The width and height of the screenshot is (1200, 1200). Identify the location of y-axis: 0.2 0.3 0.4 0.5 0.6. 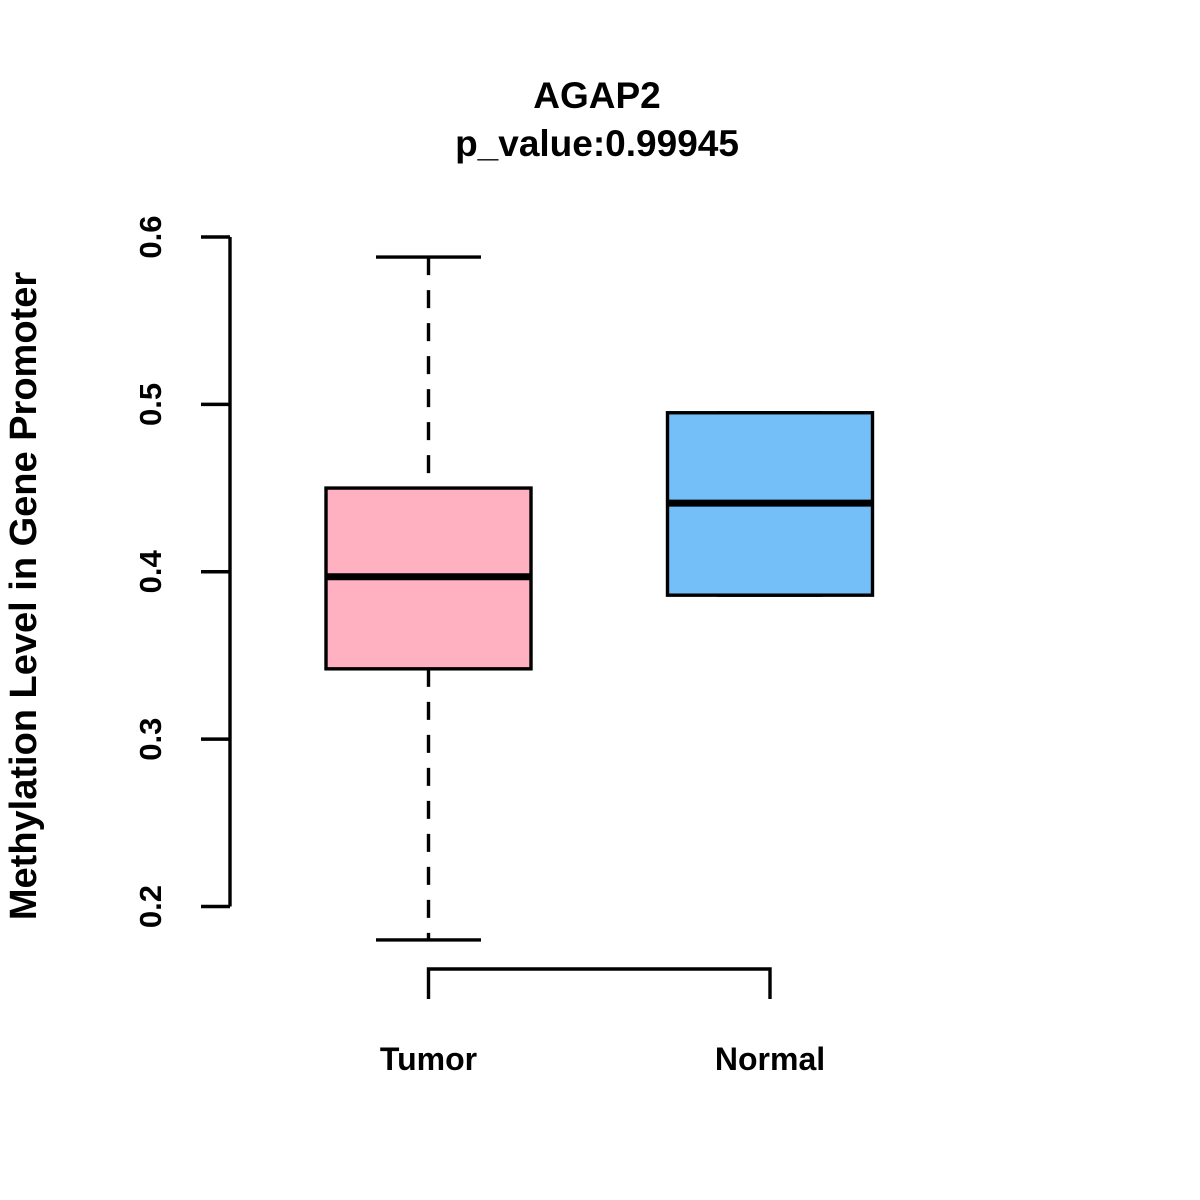
(182, 571).